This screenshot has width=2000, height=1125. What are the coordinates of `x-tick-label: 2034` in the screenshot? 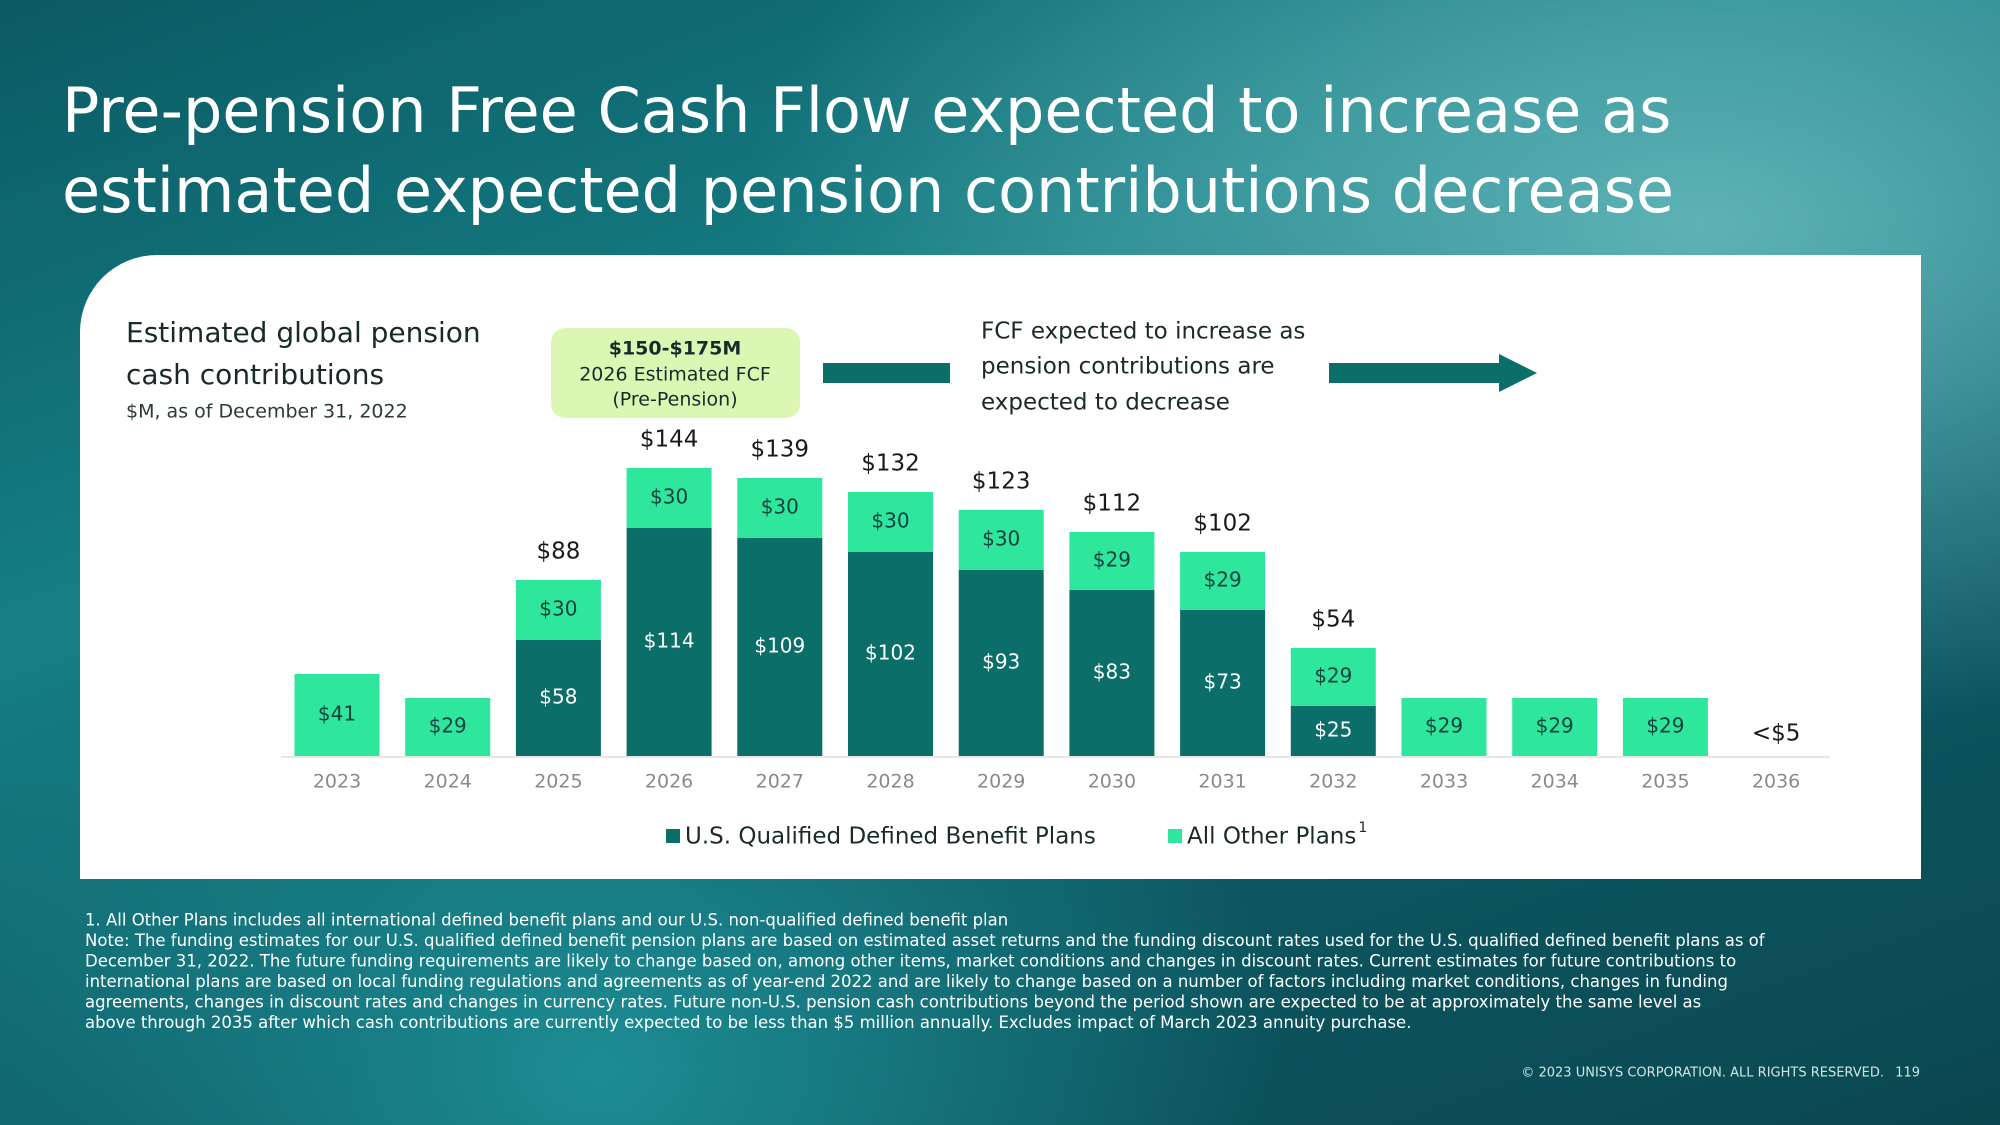 It's located at (1555, 782).